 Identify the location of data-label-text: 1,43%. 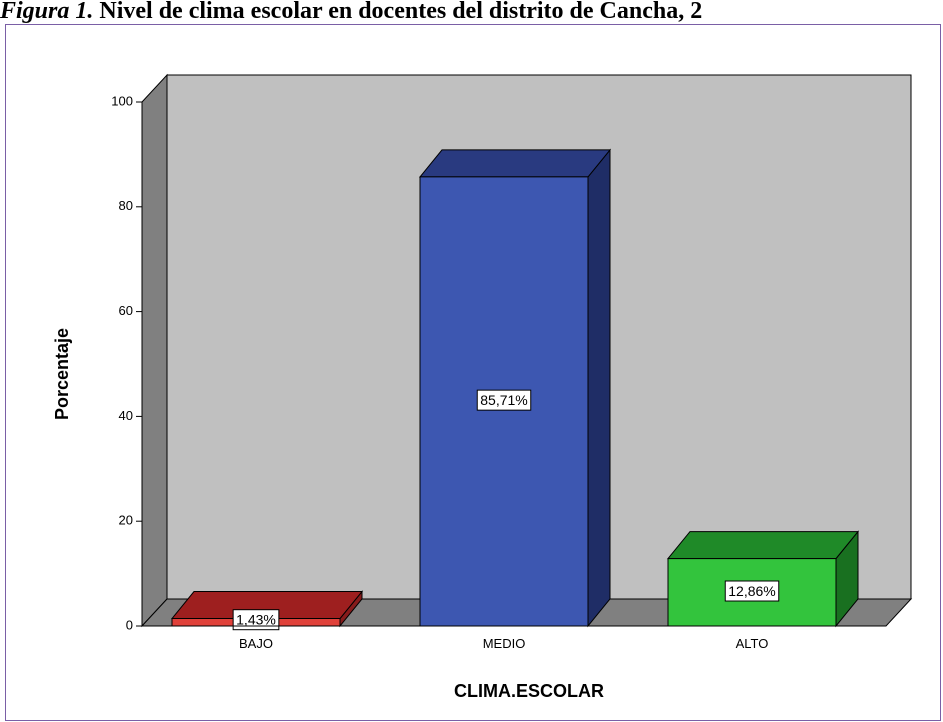
(256, 620).